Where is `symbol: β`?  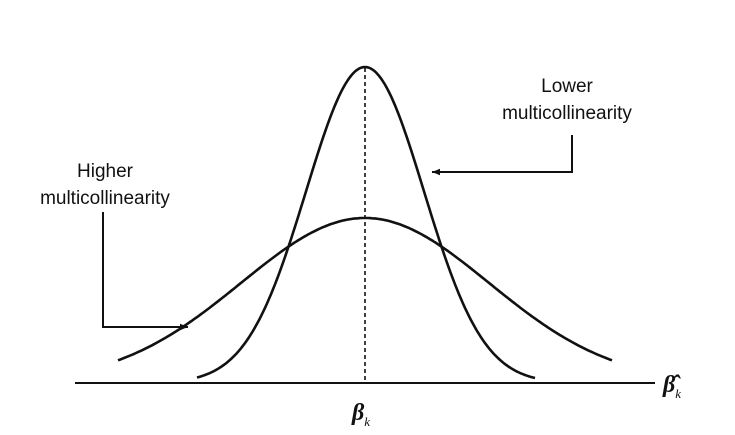 symbol: β is located at coordinates (358, 413).